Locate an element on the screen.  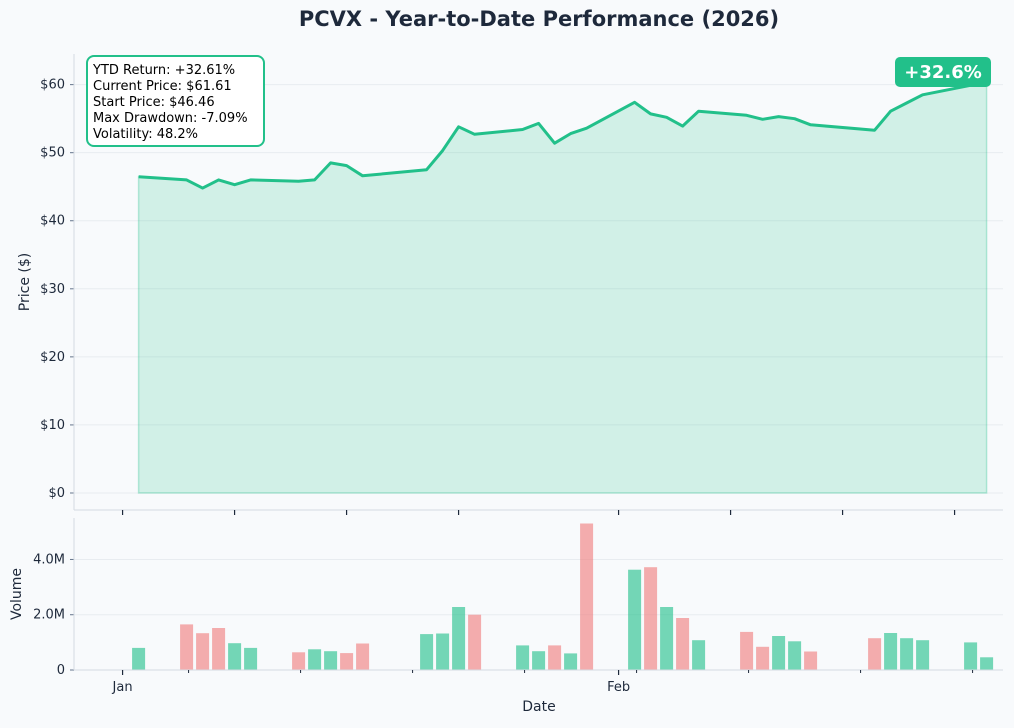
return-badge-bg is located at coordinates (943, 72).